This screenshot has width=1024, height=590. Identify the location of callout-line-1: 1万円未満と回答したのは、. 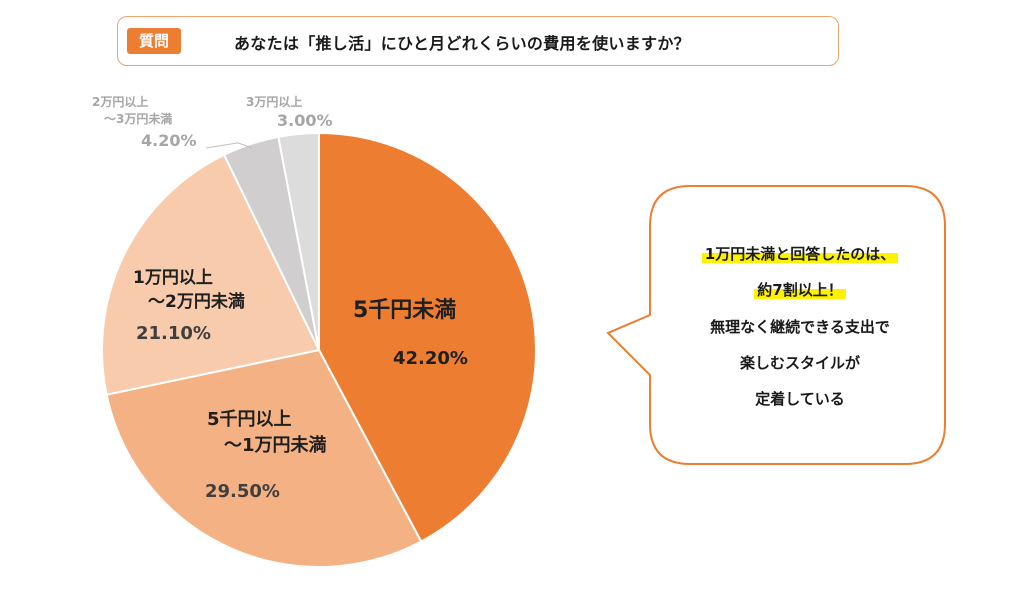
(800, 253).